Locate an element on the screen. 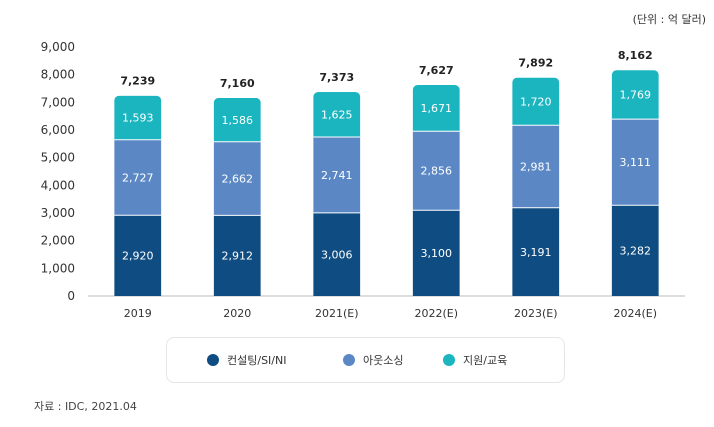 Image resolution: width=714 pixels, height=427 pixels. legend: 컨설팅/SI/NI 아웃소싱 지원/교육 is located at coordinates (365, 360).